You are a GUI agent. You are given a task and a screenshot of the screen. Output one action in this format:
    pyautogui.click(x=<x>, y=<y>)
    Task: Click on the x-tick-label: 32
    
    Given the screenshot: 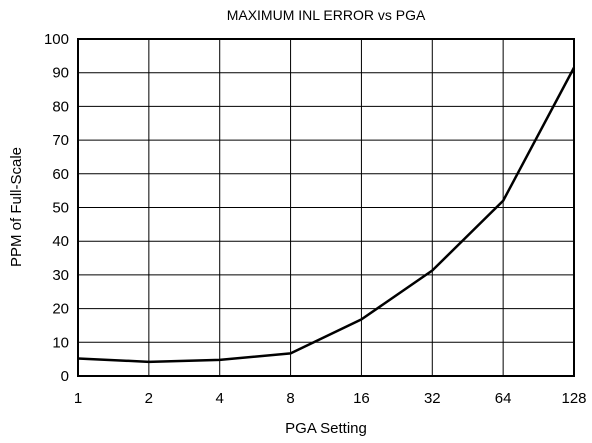 What is the action you would take?
    pyautogui.click(x=432, y=398)
    